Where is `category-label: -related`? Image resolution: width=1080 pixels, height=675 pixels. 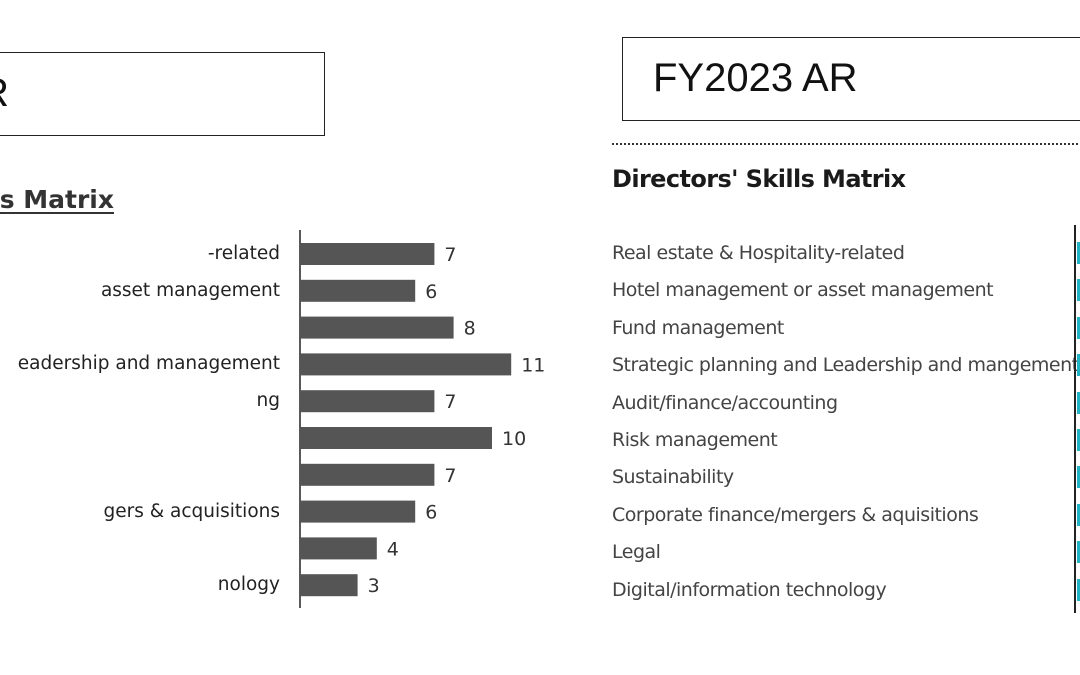 category-label: -related is located at coordinates (243, 253).